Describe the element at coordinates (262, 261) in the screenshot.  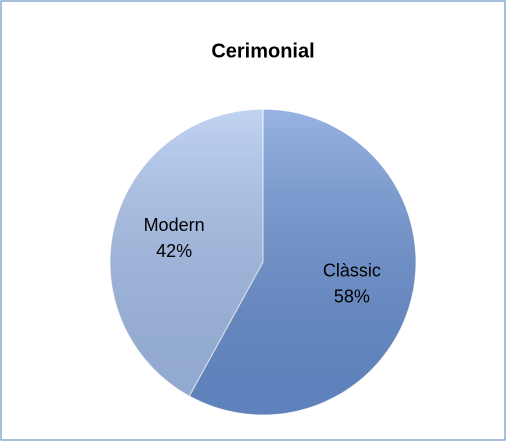
I see `data-labels: Clàssic 58% Modern 42%` at that location.